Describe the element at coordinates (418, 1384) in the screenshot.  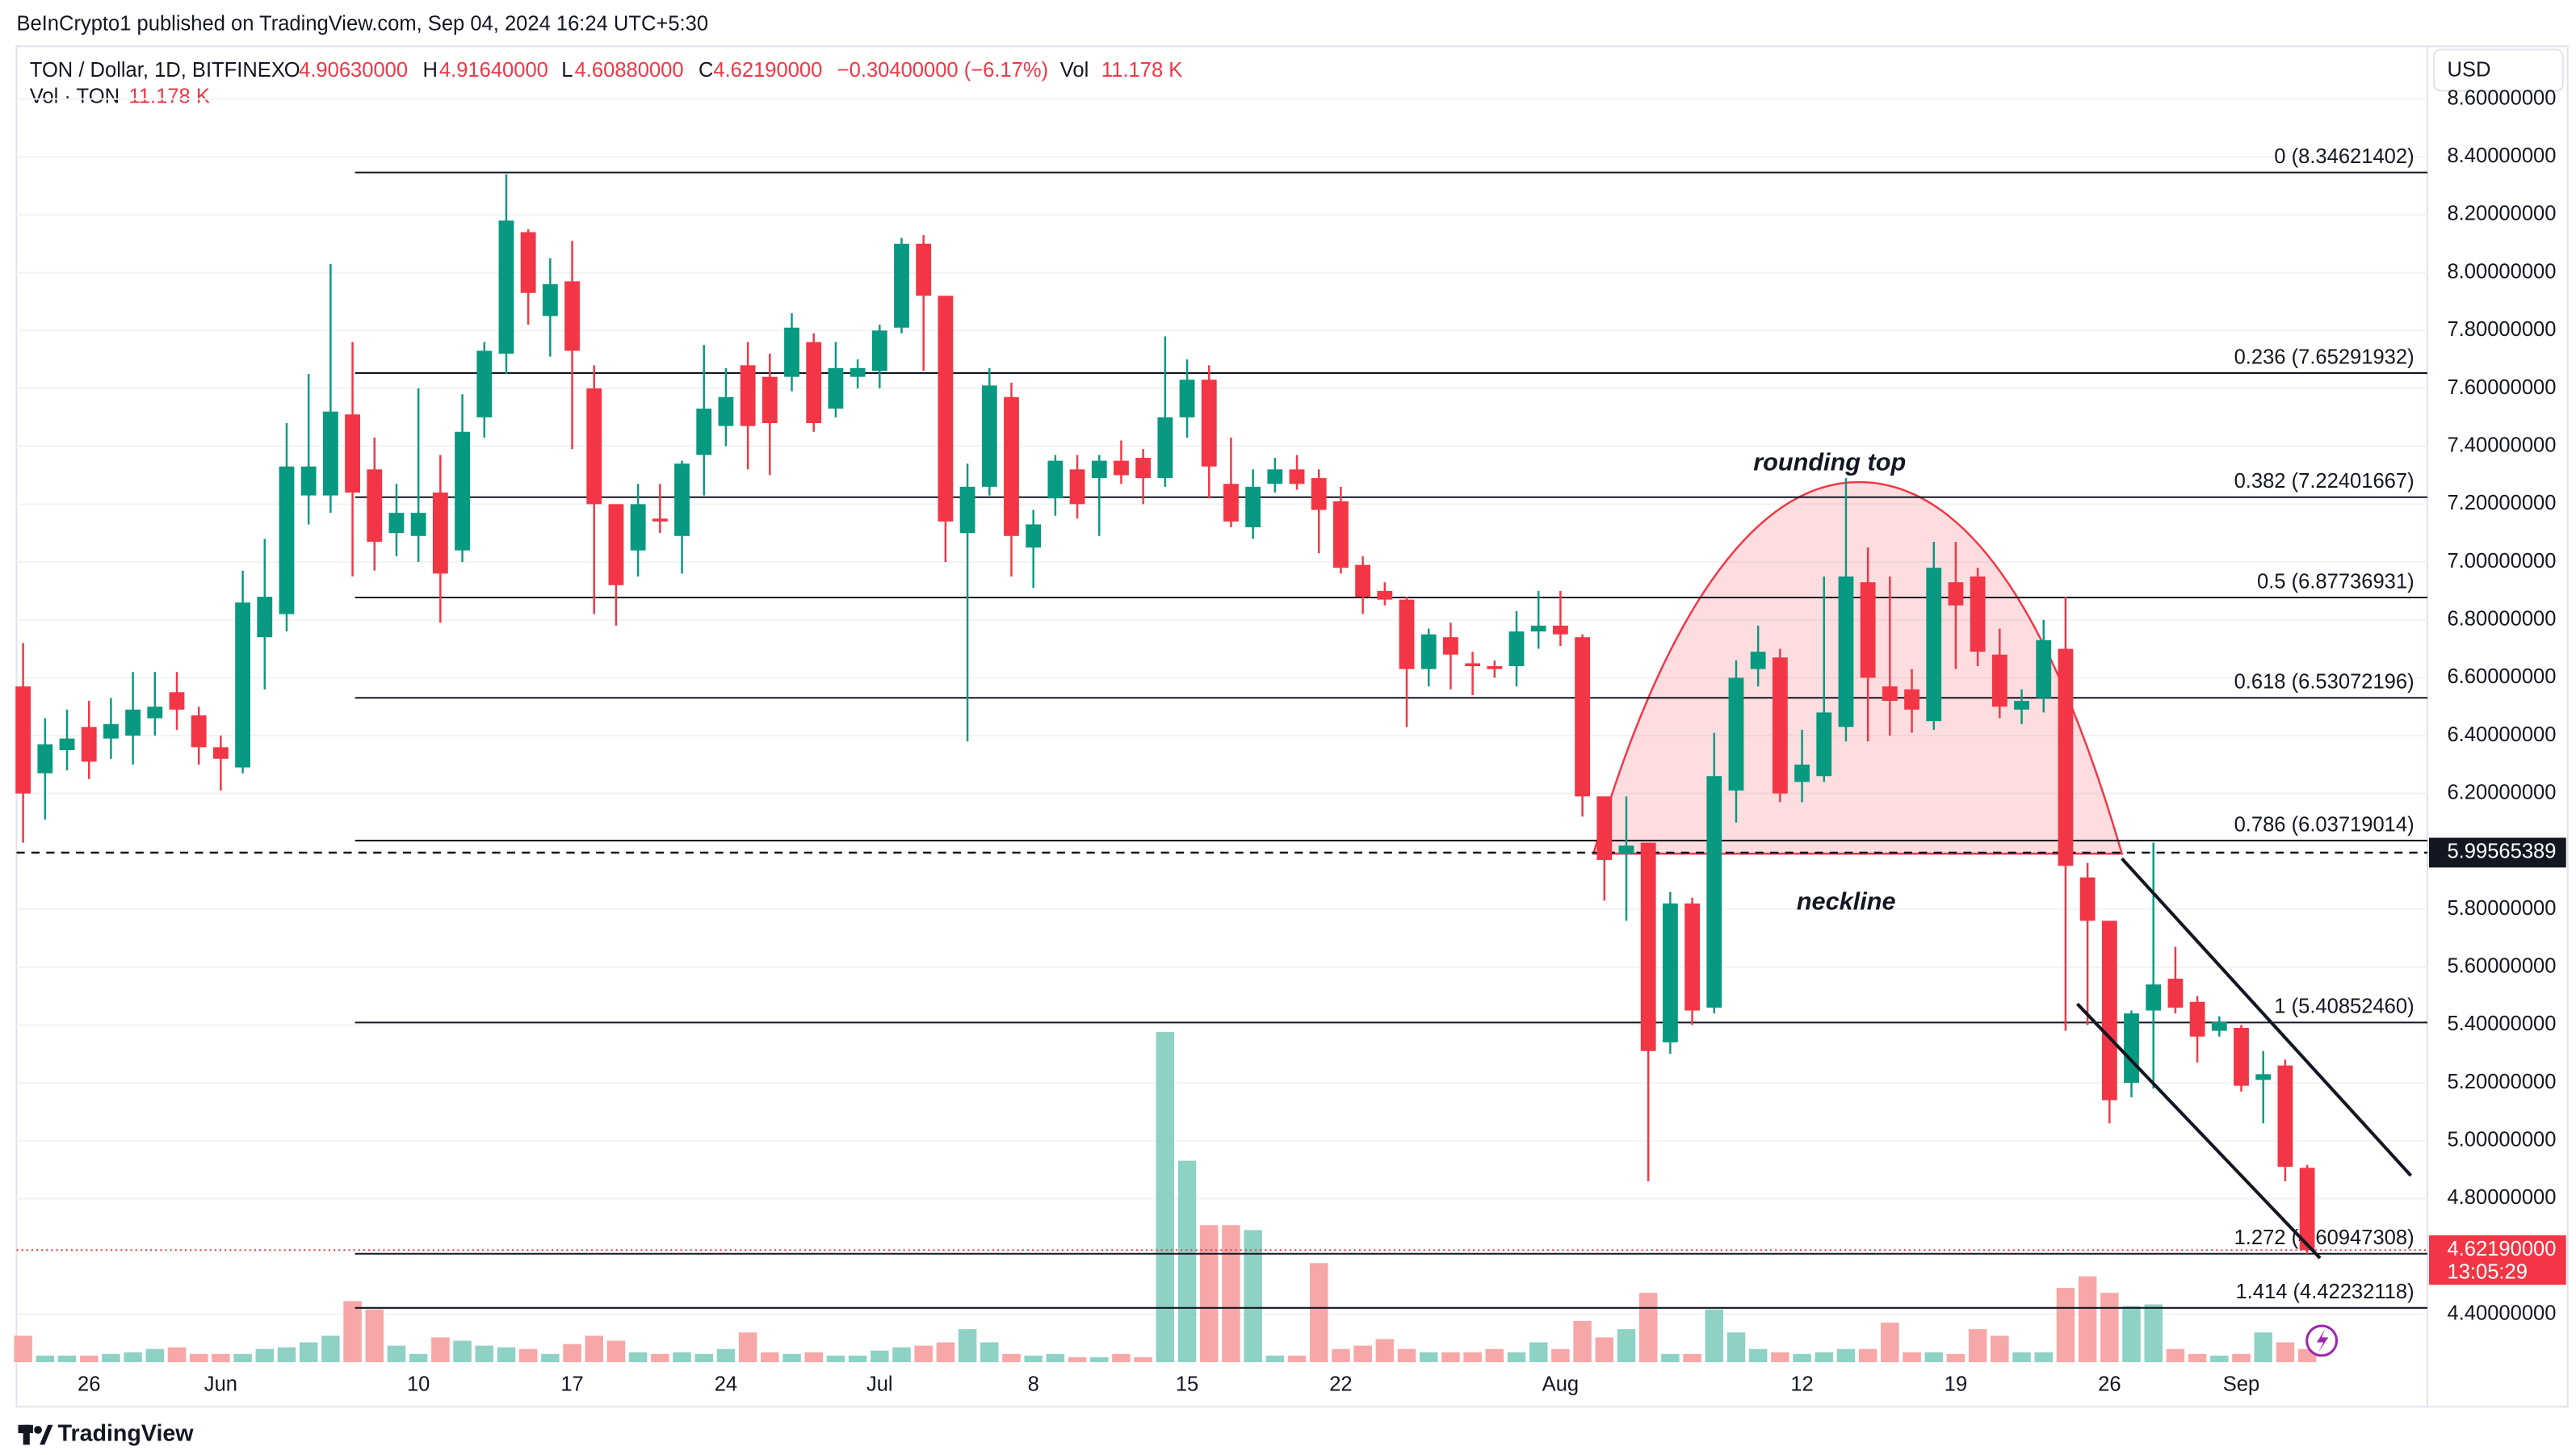
I see `x-tick-label: 10` at that location.